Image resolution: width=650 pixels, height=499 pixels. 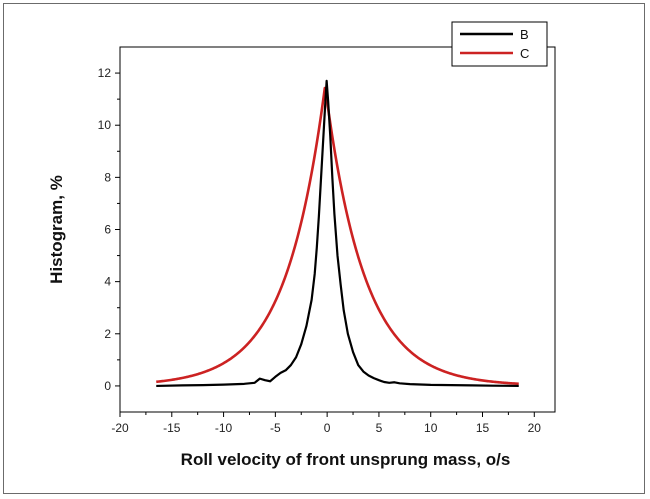 I want to click on y-tick-label: 0, so click(x=107, y=386).